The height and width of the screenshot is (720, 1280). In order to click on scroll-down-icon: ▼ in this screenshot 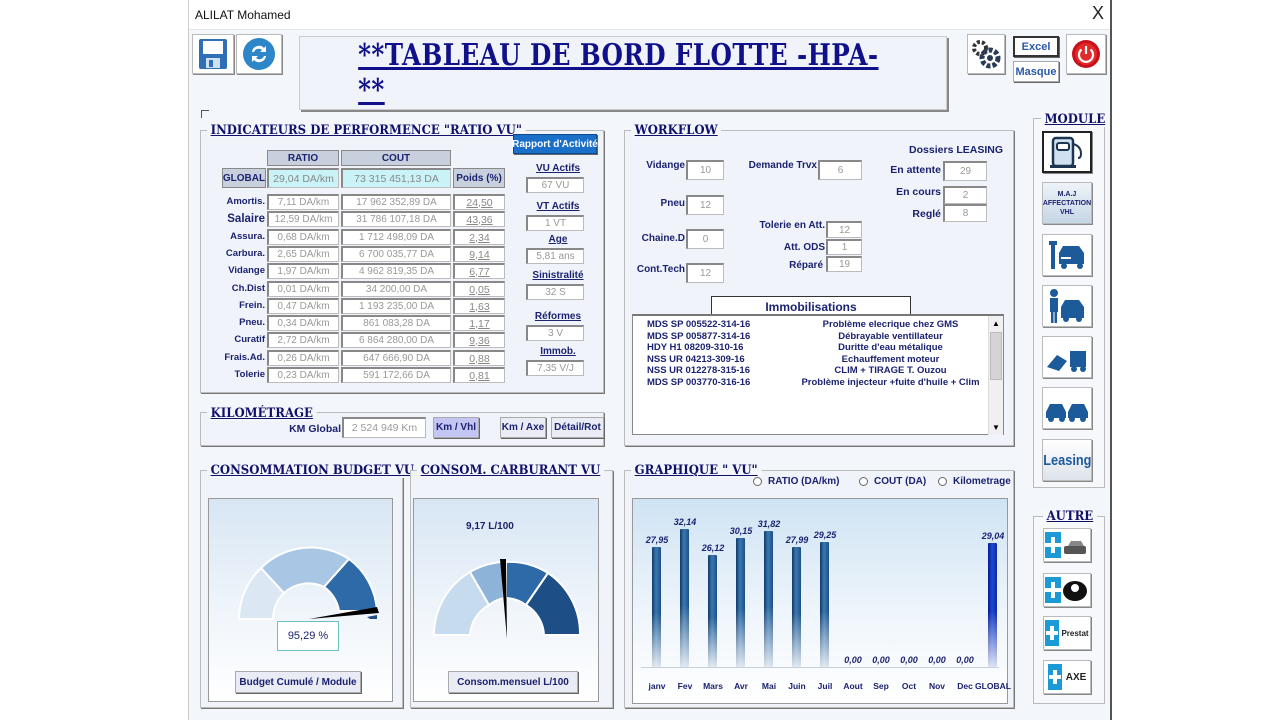, I will do `click(996, 427)`.